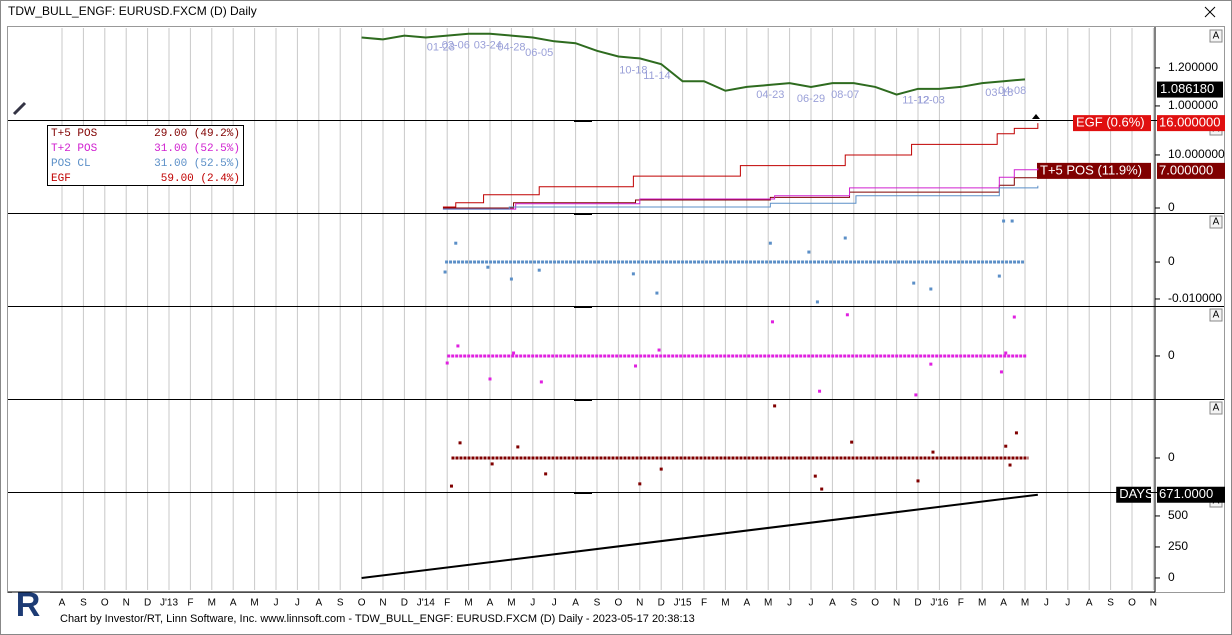 This screenshot has width=1232, height=635. Describe the element at coordinates (1136, 493) in the screenshot. I see `tag-label: DAYS` at that location.